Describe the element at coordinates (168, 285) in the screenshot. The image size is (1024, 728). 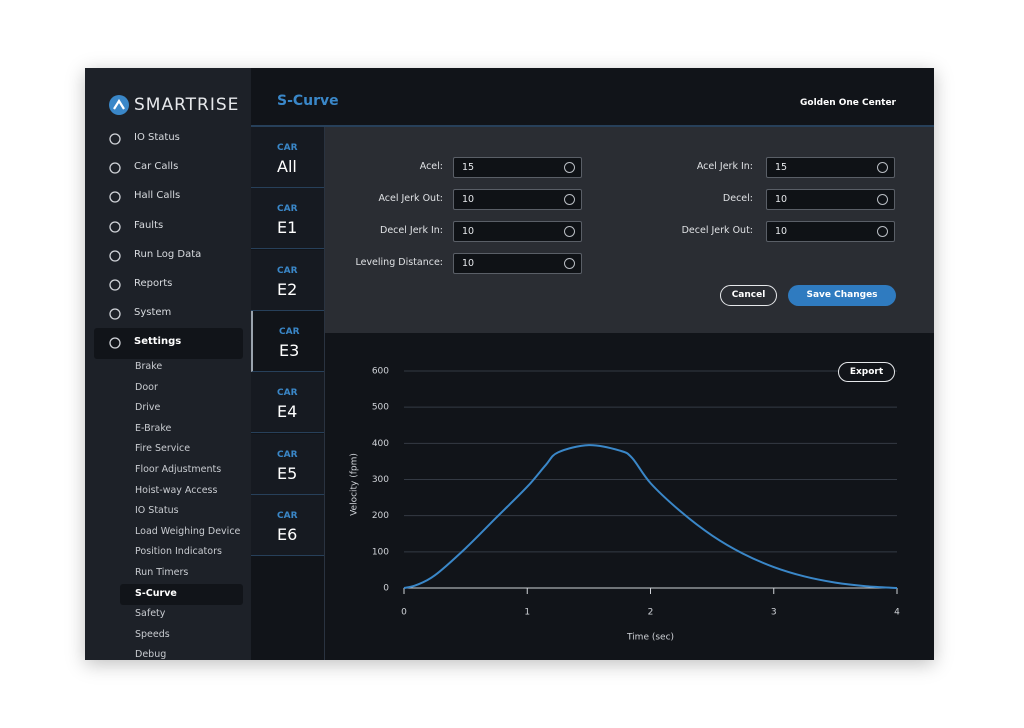
I see `nav-item: Reports` at that location.